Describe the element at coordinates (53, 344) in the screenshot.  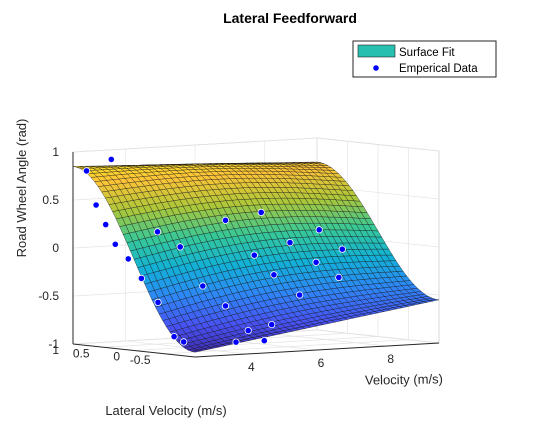
I see `z-tick-label: -1` at that location.